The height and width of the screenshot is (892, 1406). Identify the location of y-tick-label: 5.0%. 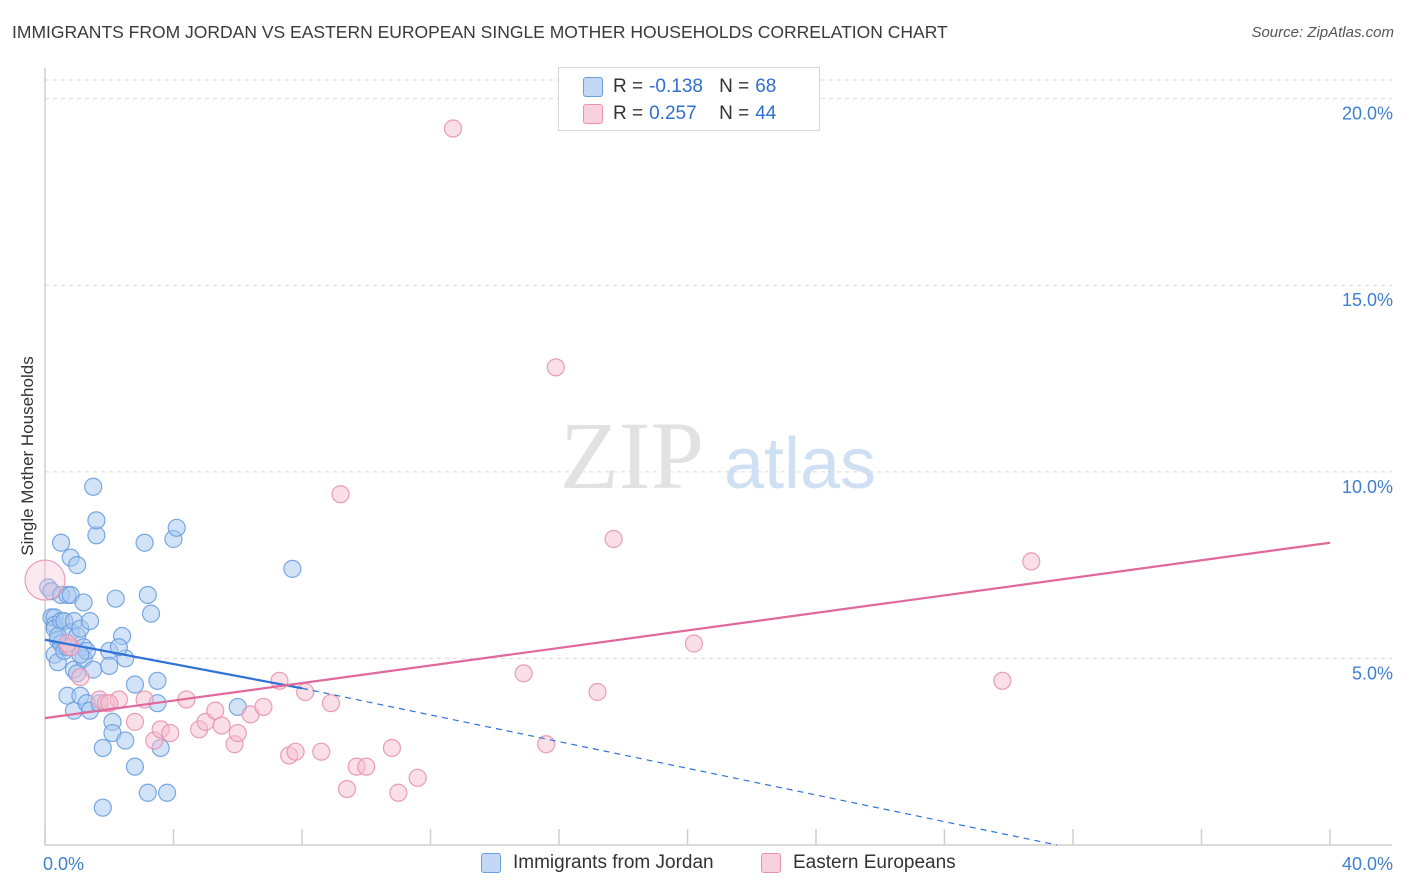
(1372, 673).